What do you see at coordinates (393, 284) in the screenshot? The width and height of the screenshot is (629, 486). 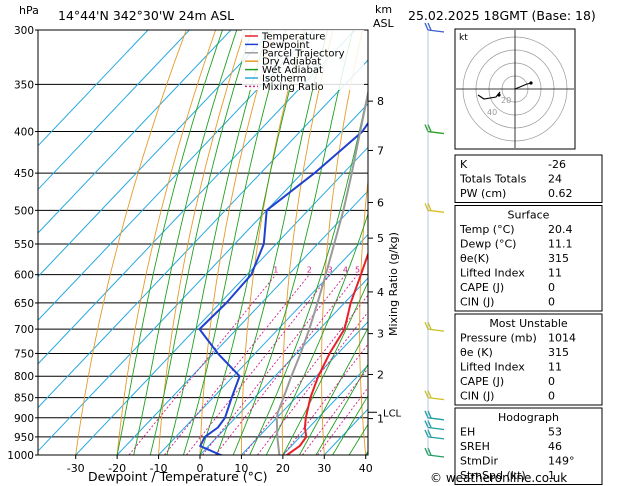 I see `mixing-ratio-axis-label: Mixing Ratio (g/kg)` at bounding box center [393, 284].